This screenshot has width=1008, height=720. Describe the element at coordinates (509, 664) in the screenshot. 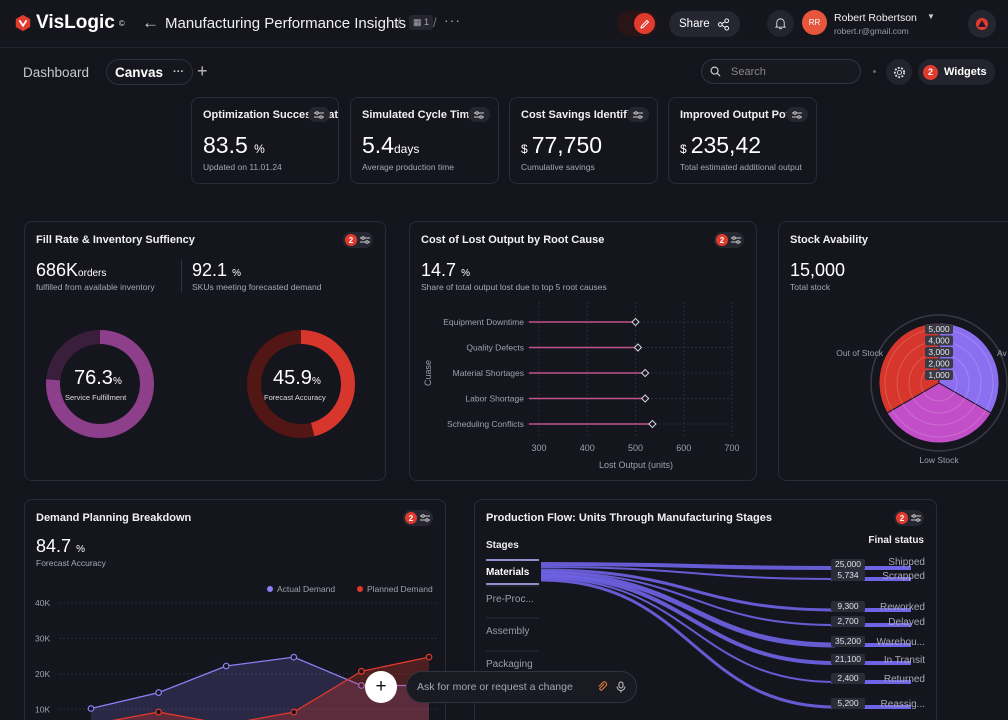

I see `stage-label: Packaging` at that location.